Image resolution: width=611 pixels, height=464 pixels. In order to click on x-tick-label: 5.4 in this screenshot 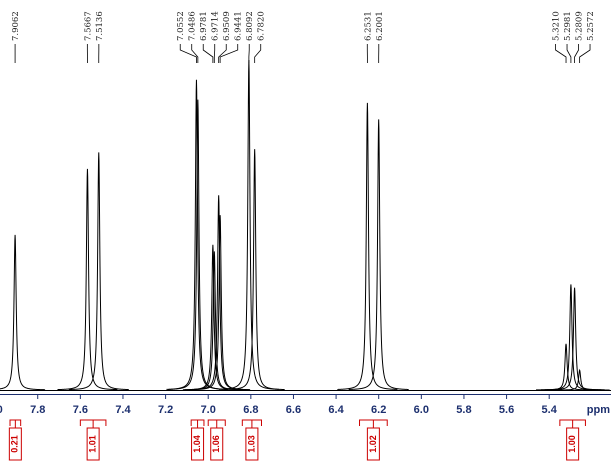, I will do `click(550, 410)`.